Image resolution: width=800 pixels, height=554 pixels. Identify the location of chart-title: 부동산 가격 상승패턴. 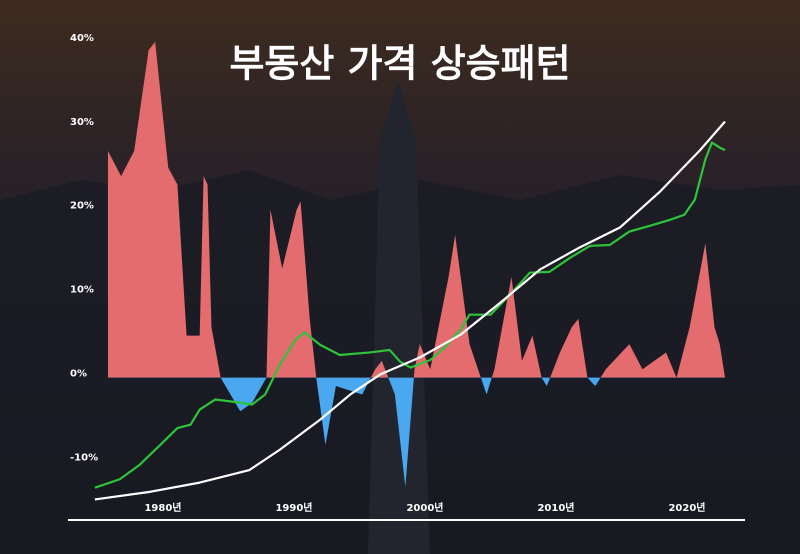
(399, 64).